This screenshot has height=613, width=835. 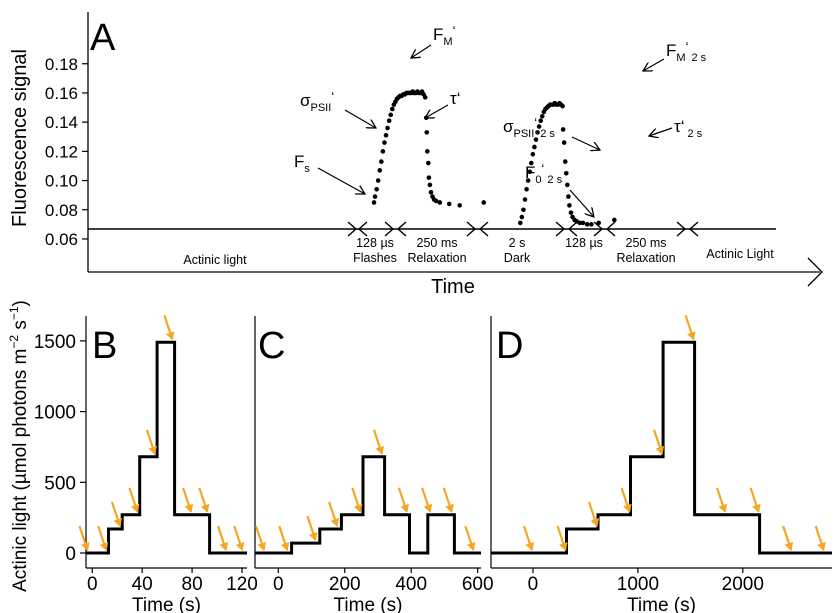 I want to click on annotation-f0-2s: F0‘2 s, so click(x=544, y=173).